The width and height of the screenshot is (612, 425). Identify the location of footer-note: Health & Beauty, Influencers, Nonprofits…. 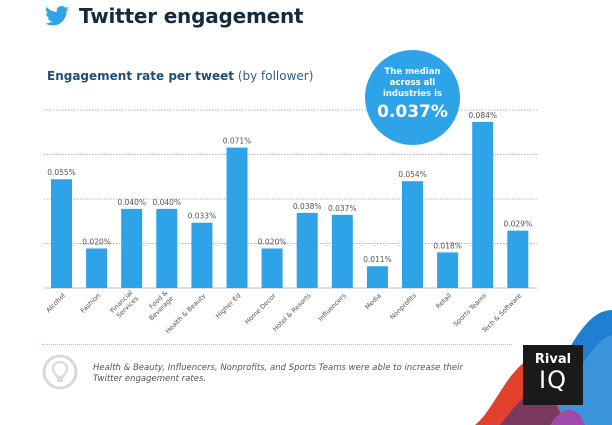
(278, 373).